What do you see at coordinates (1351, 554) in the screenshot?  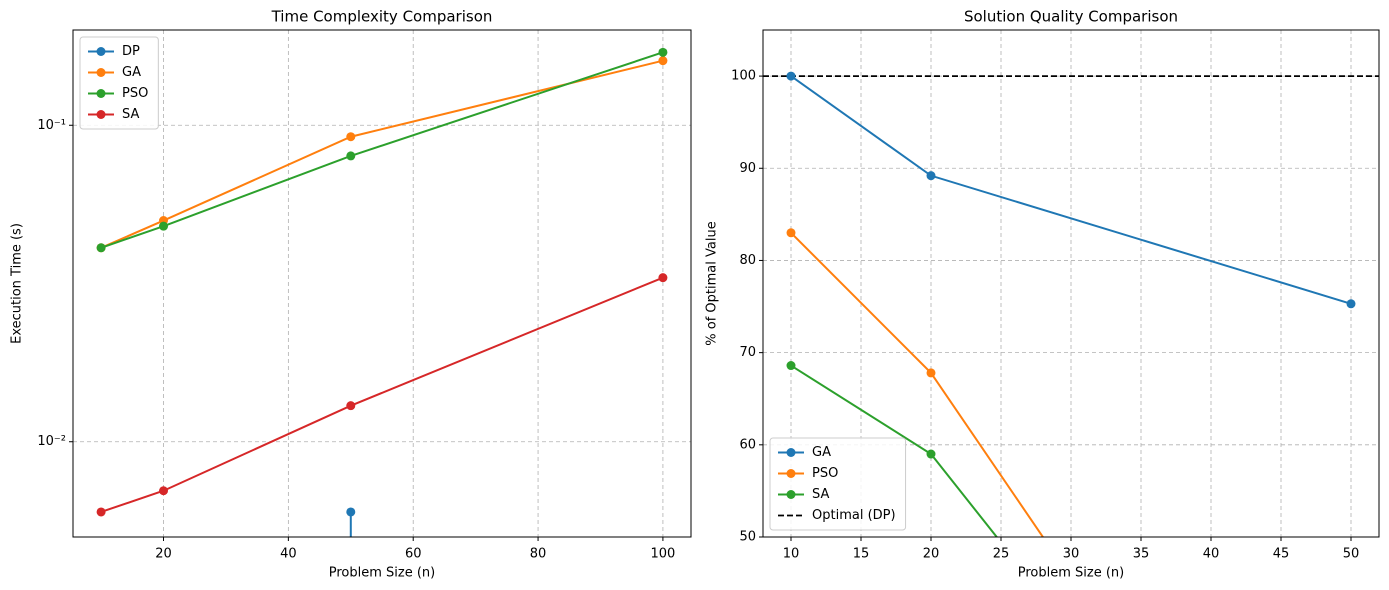 I see `x-tick-label: 50` at bounding box center [1351, 554].